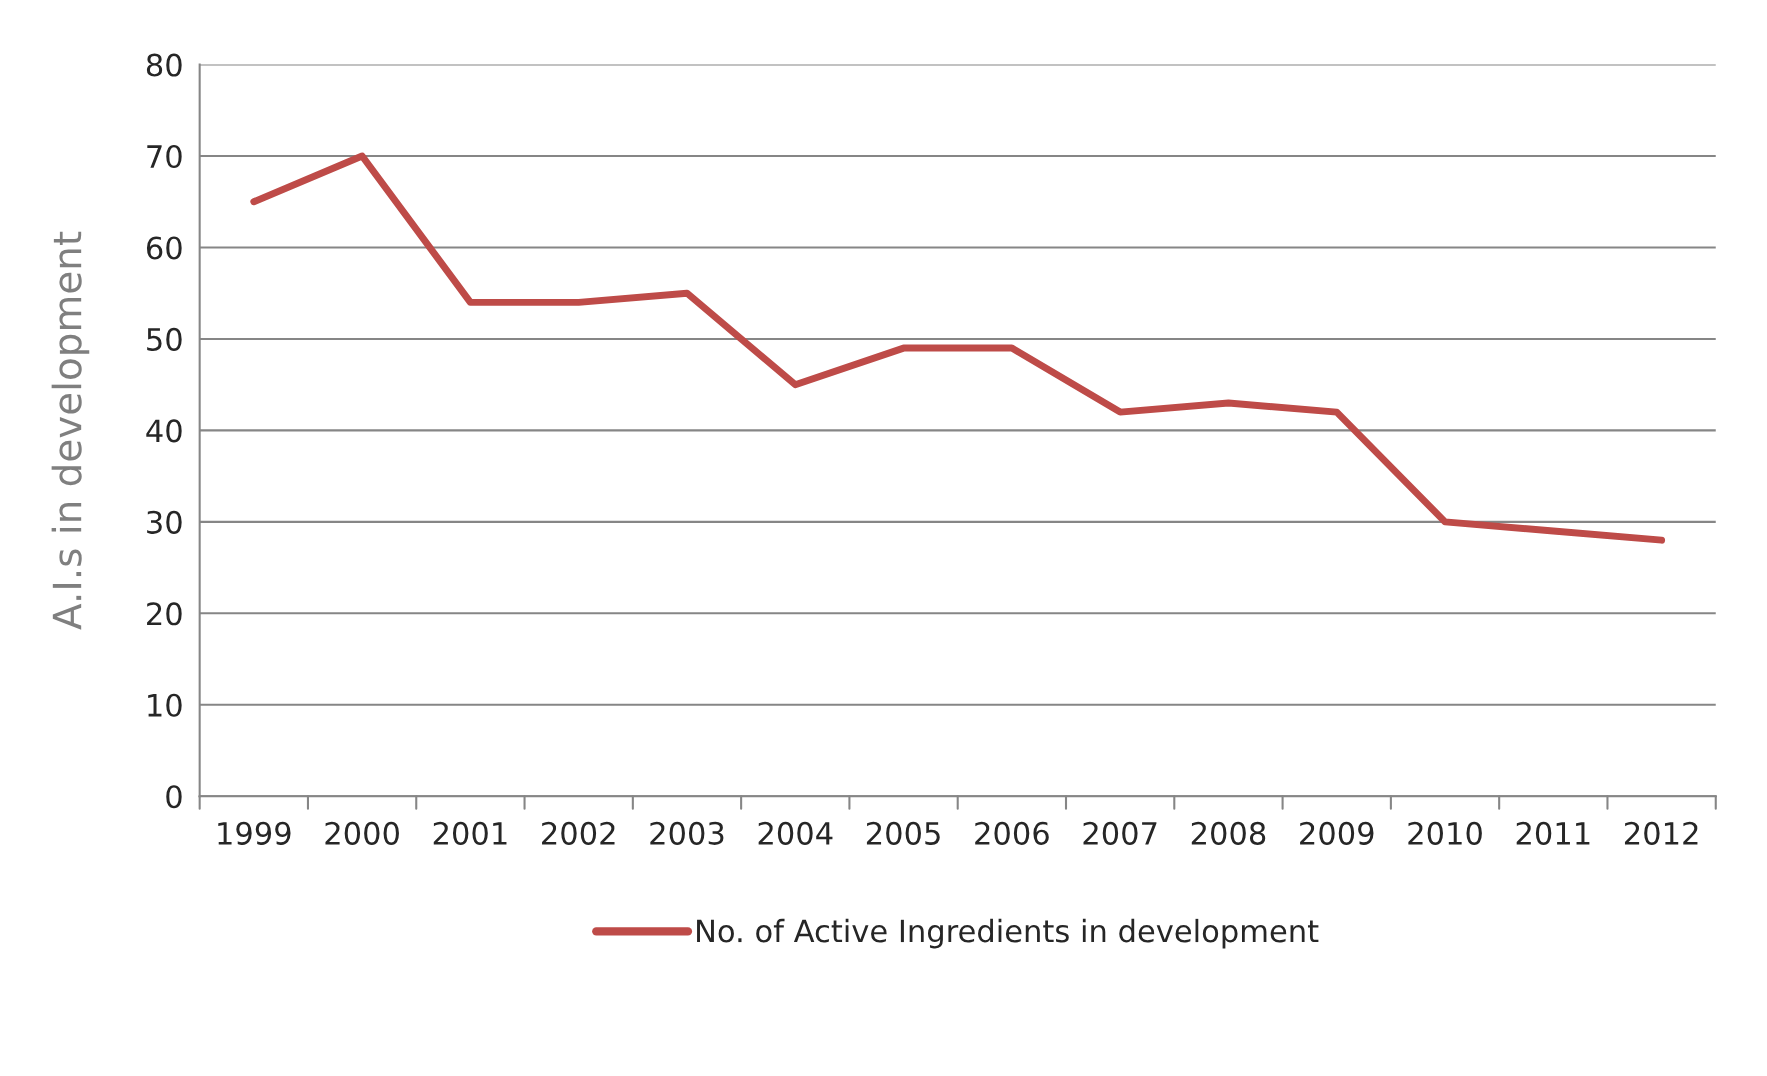 The height and width of the screenshot is (1076, 1767). What do you see at coordinates (362, 833) in the screenshot?
I see `x-tick-label: 2000` at bounding box center [362, 833].